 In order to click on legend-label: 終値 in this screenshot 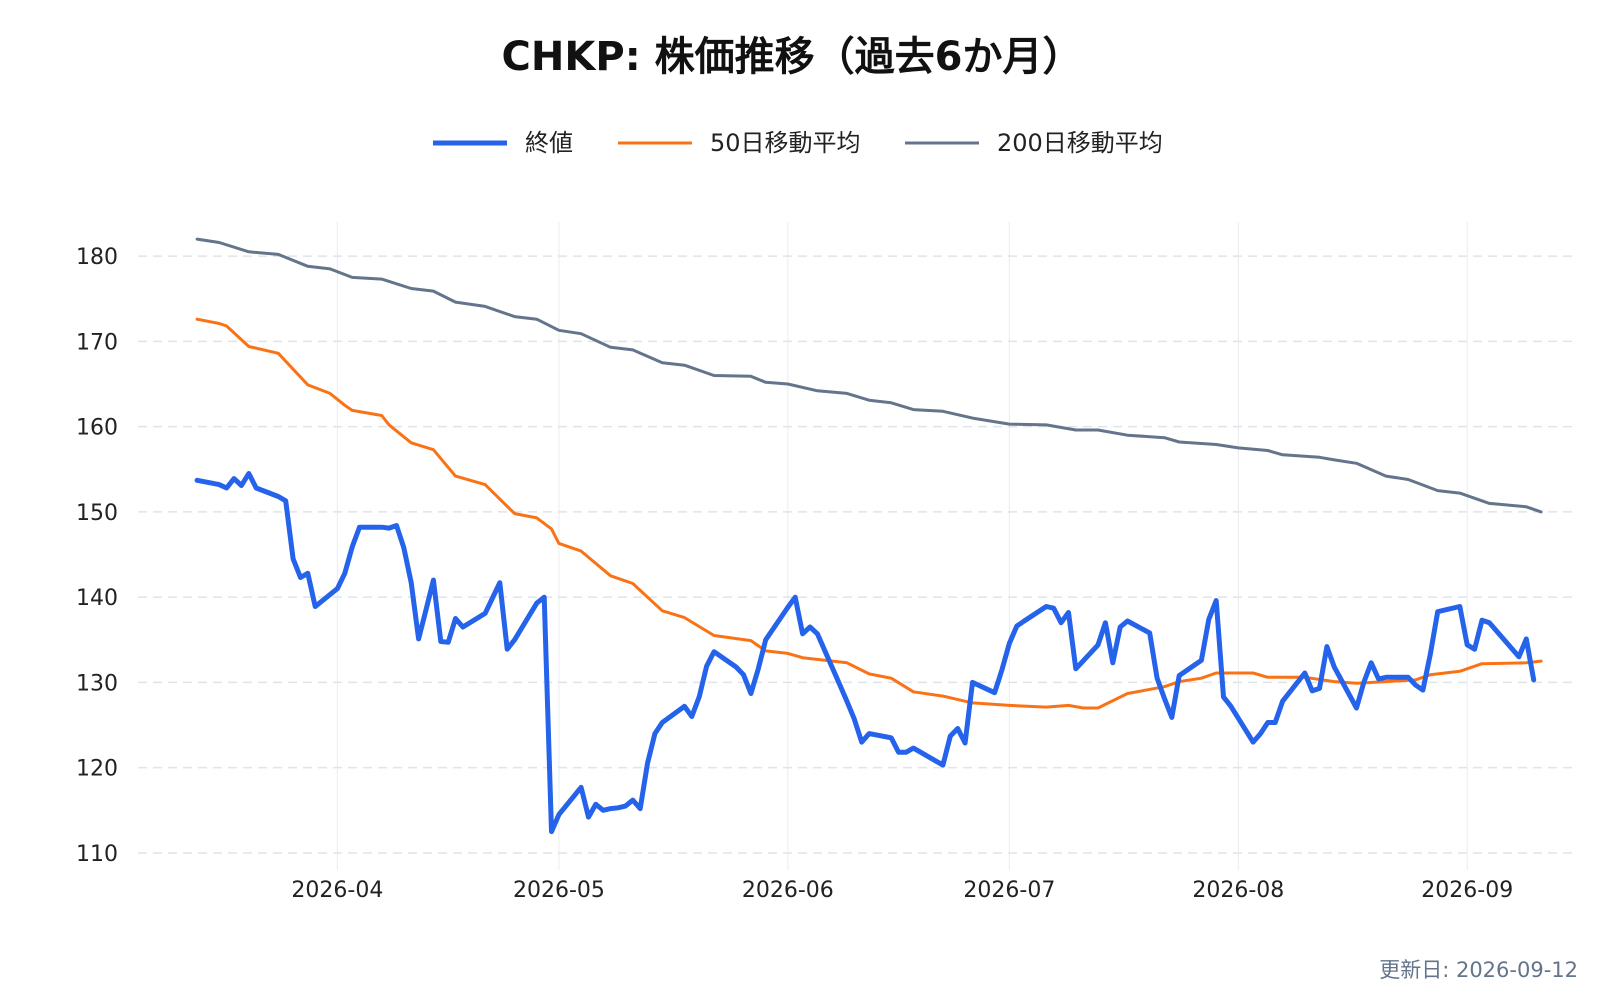, I will do `click(549, 143)`.